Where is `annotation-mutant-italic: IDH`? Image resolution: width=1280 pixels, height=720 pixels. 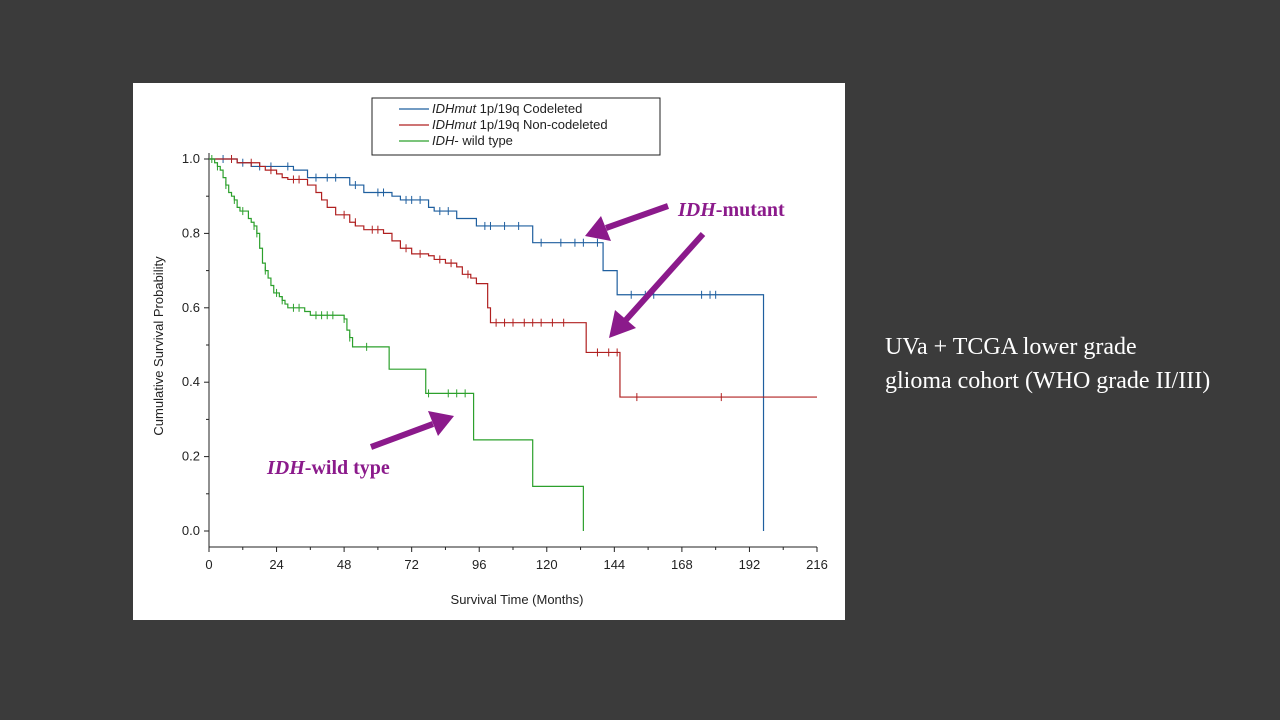 annotation-mutant-italic: IDH is located at coordinates (697, 210).